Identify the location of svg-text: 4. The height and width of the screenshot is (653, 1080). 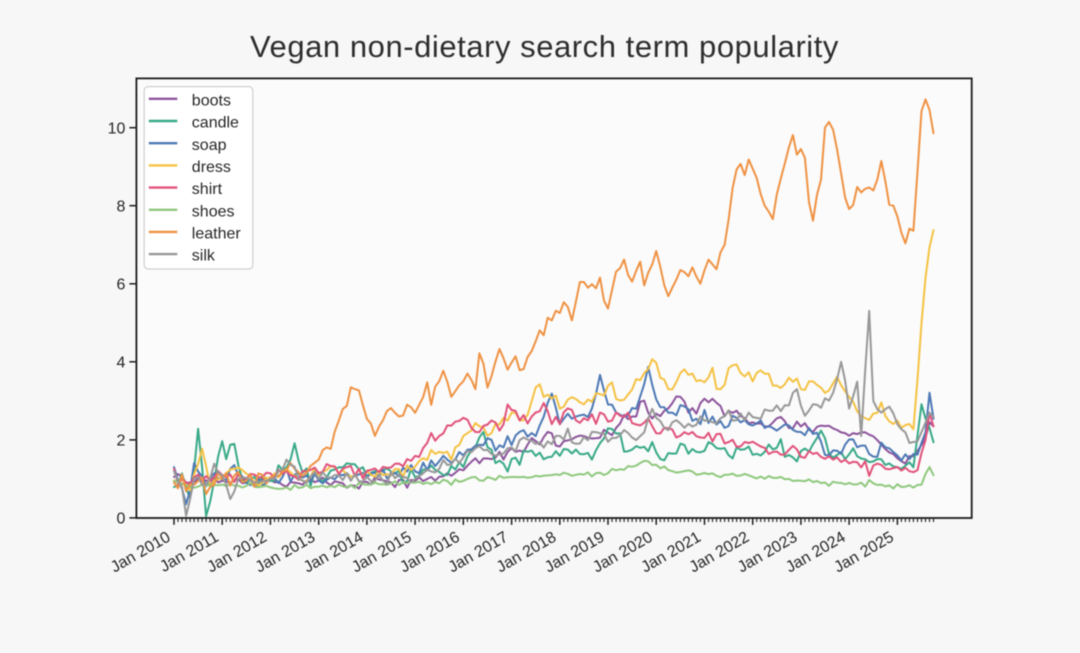
(120, 363).